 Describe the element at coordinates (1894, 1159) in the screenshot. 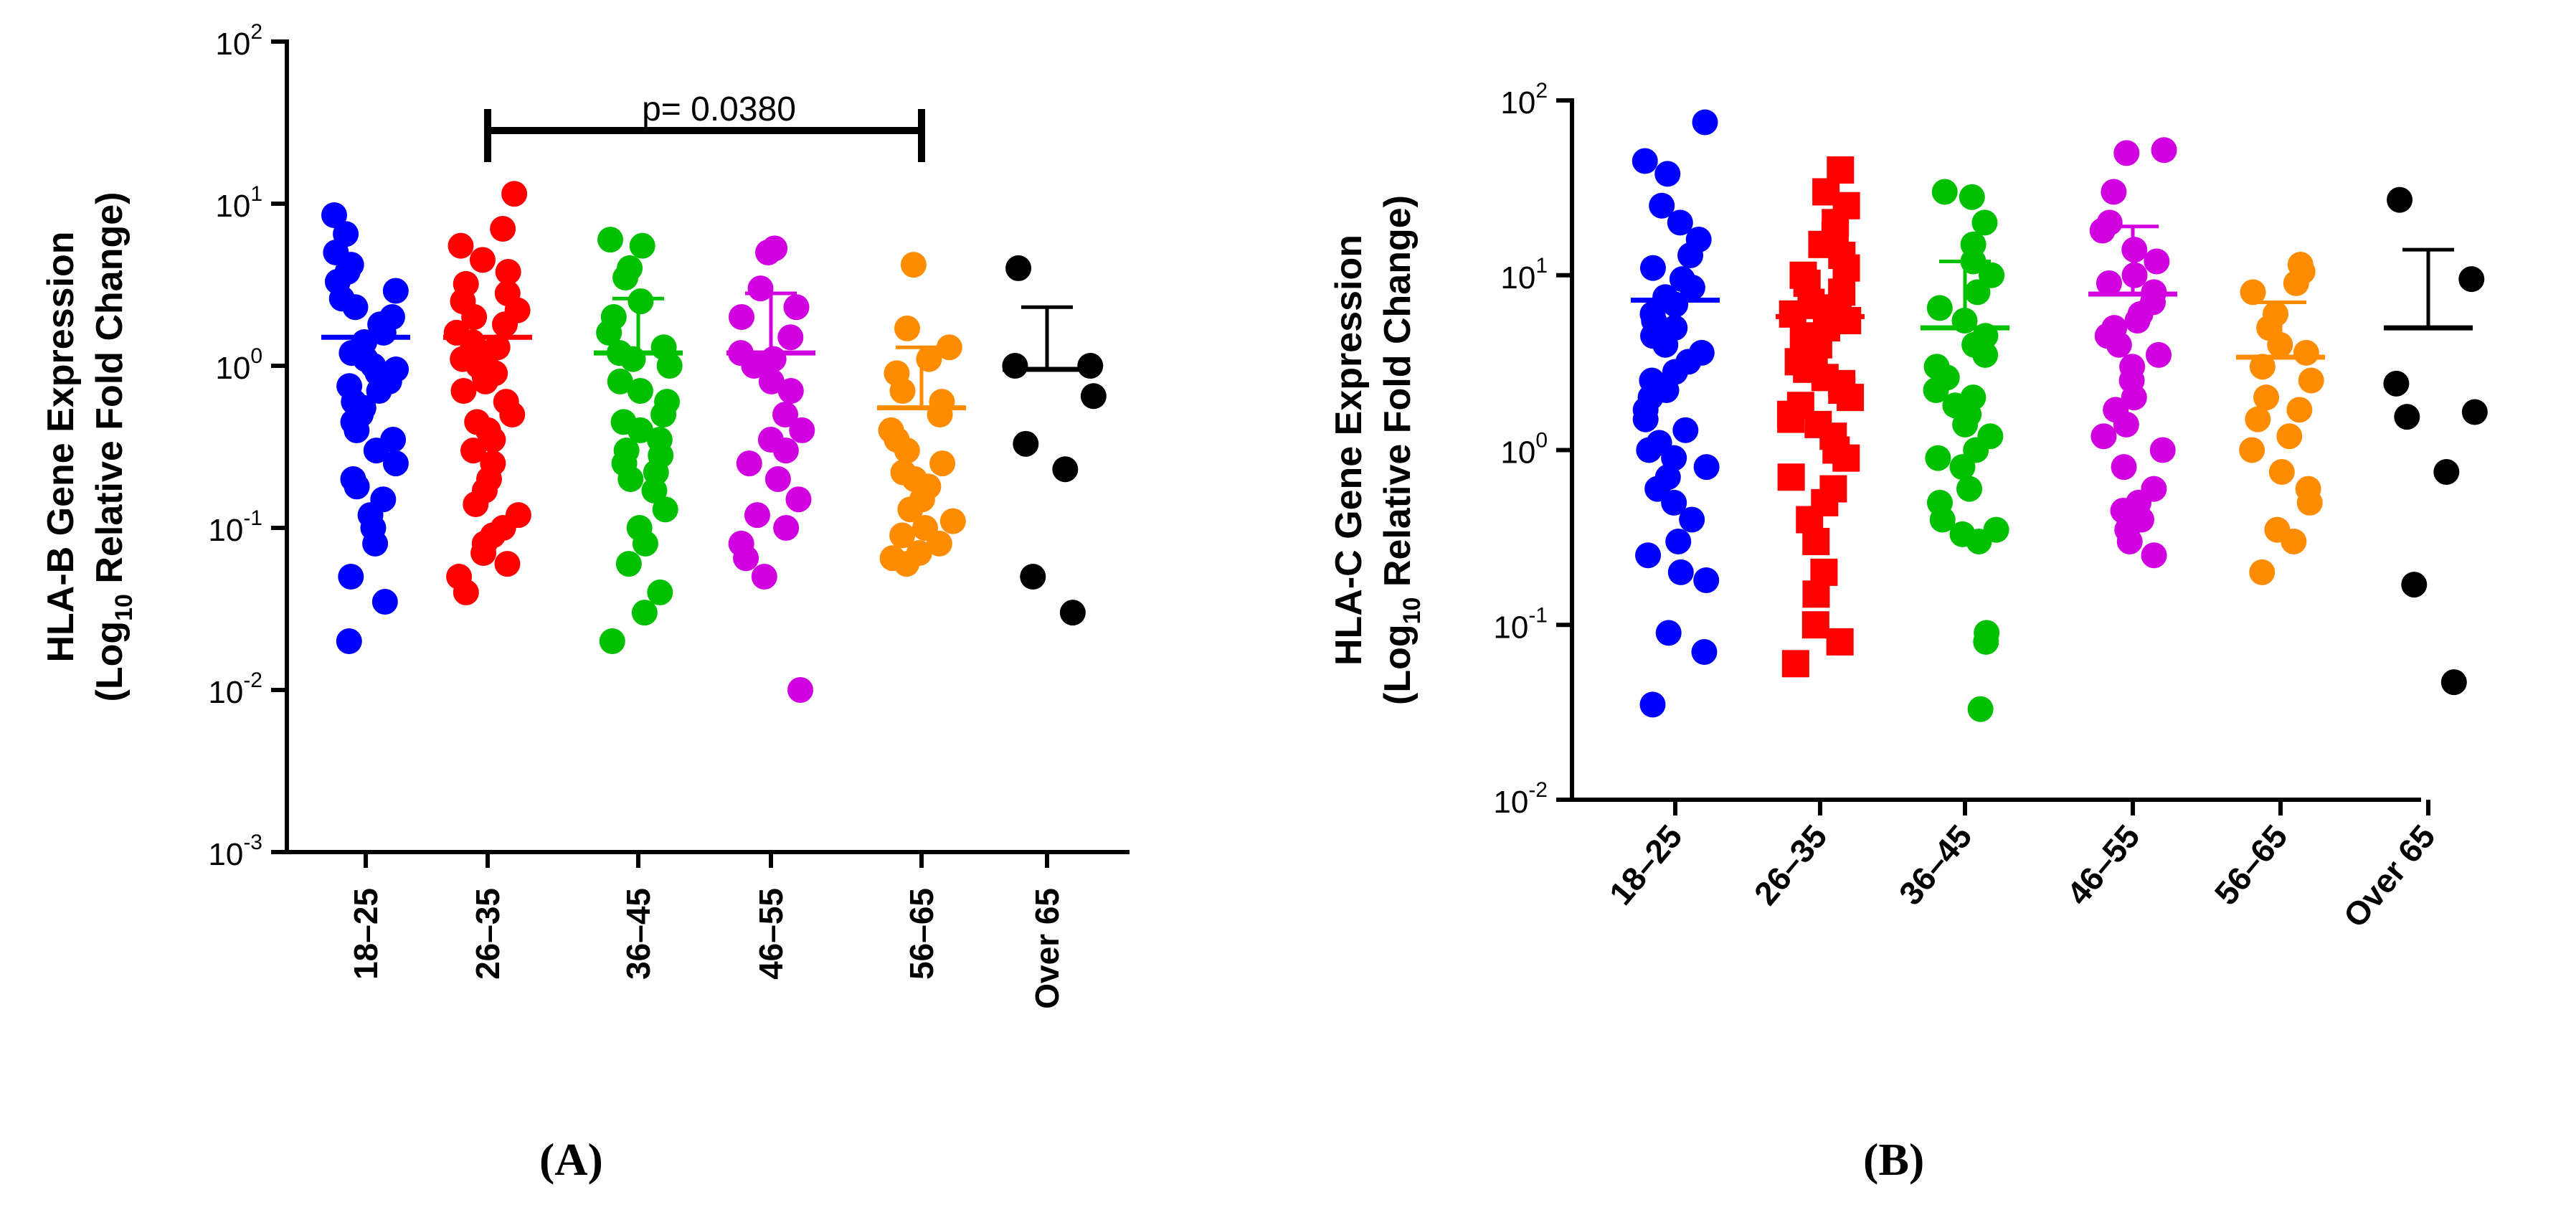

I see `panel-label-b: (B)` at that location.